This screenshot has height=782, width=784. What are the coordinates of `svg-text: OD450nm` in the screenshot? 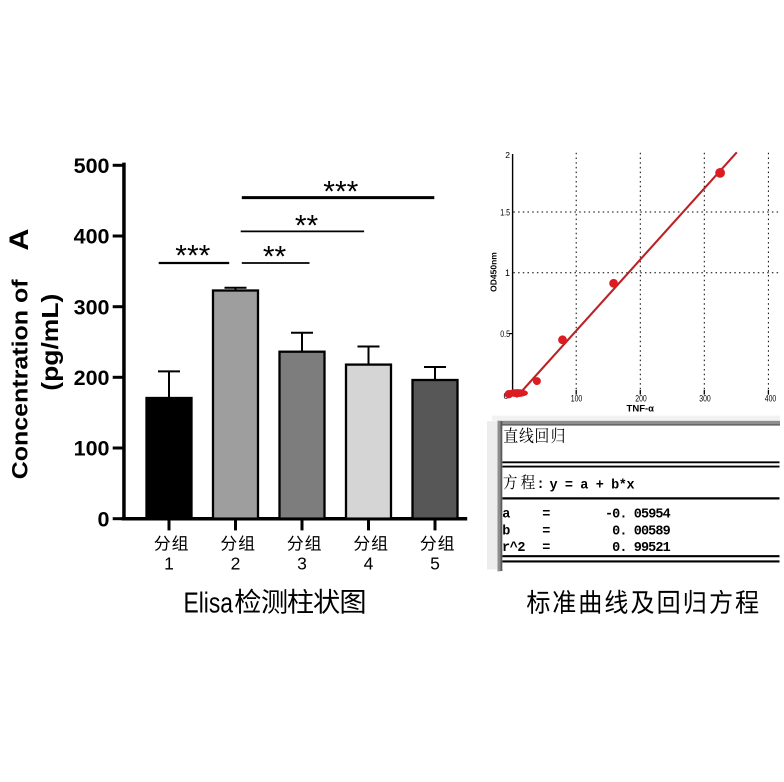 It's located at (494, 272).